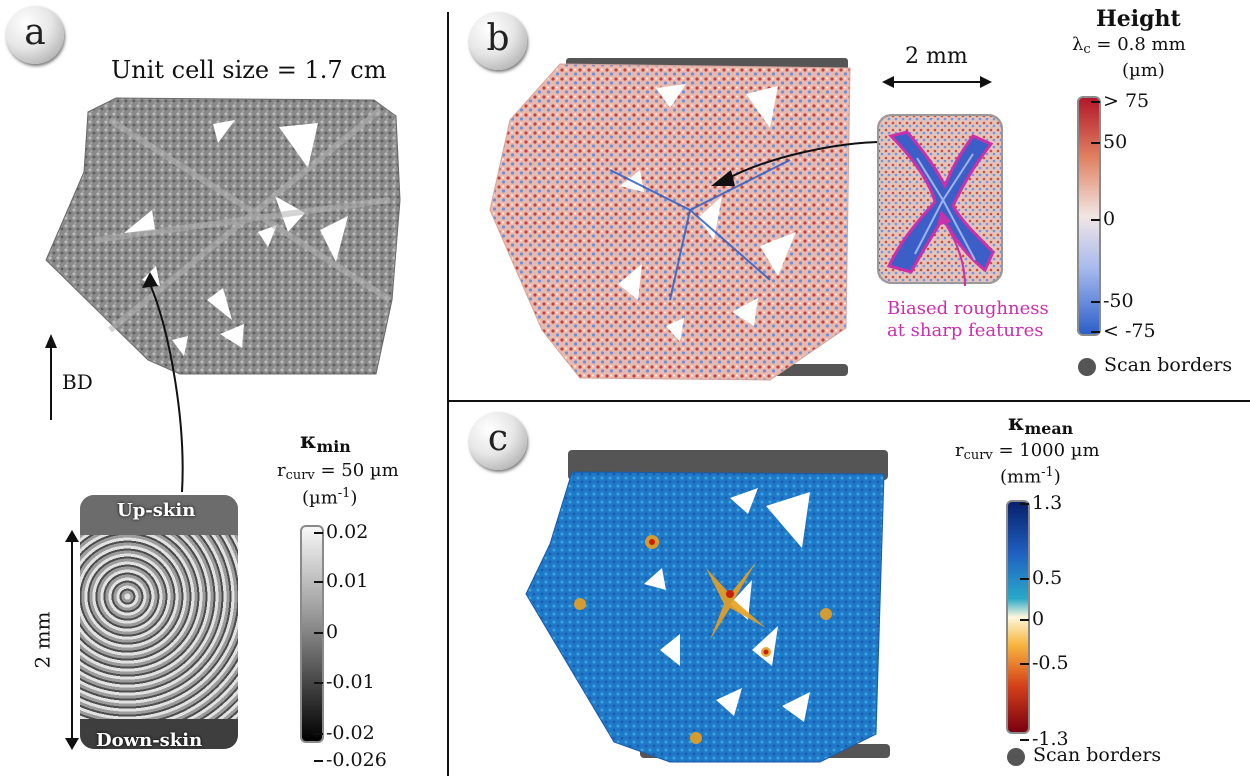  What do you see at coordinates (1087, 367) in the screenshot?
I see `scan-borders-dot-b` at bounding box center [1087, 367].